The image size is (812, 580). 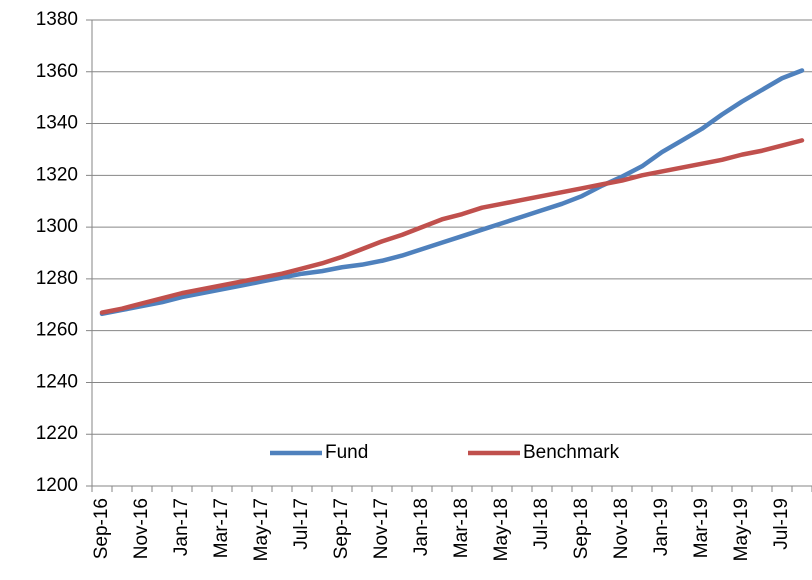 What do you see at coordinates (461, 528) in the screenshot?
I see `x-tick-label: Mar-18` at bounding box center [461, 528].